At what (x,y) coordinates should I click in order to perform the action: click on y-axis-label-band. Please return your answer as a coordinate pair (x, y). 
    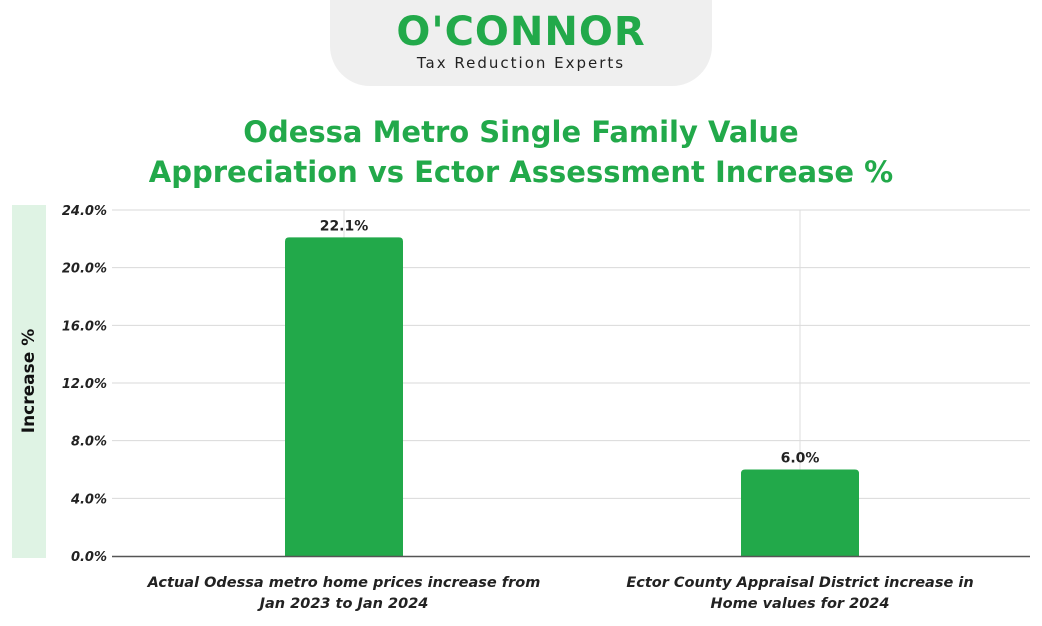
    Looking at the image, I should click on (29, 381).